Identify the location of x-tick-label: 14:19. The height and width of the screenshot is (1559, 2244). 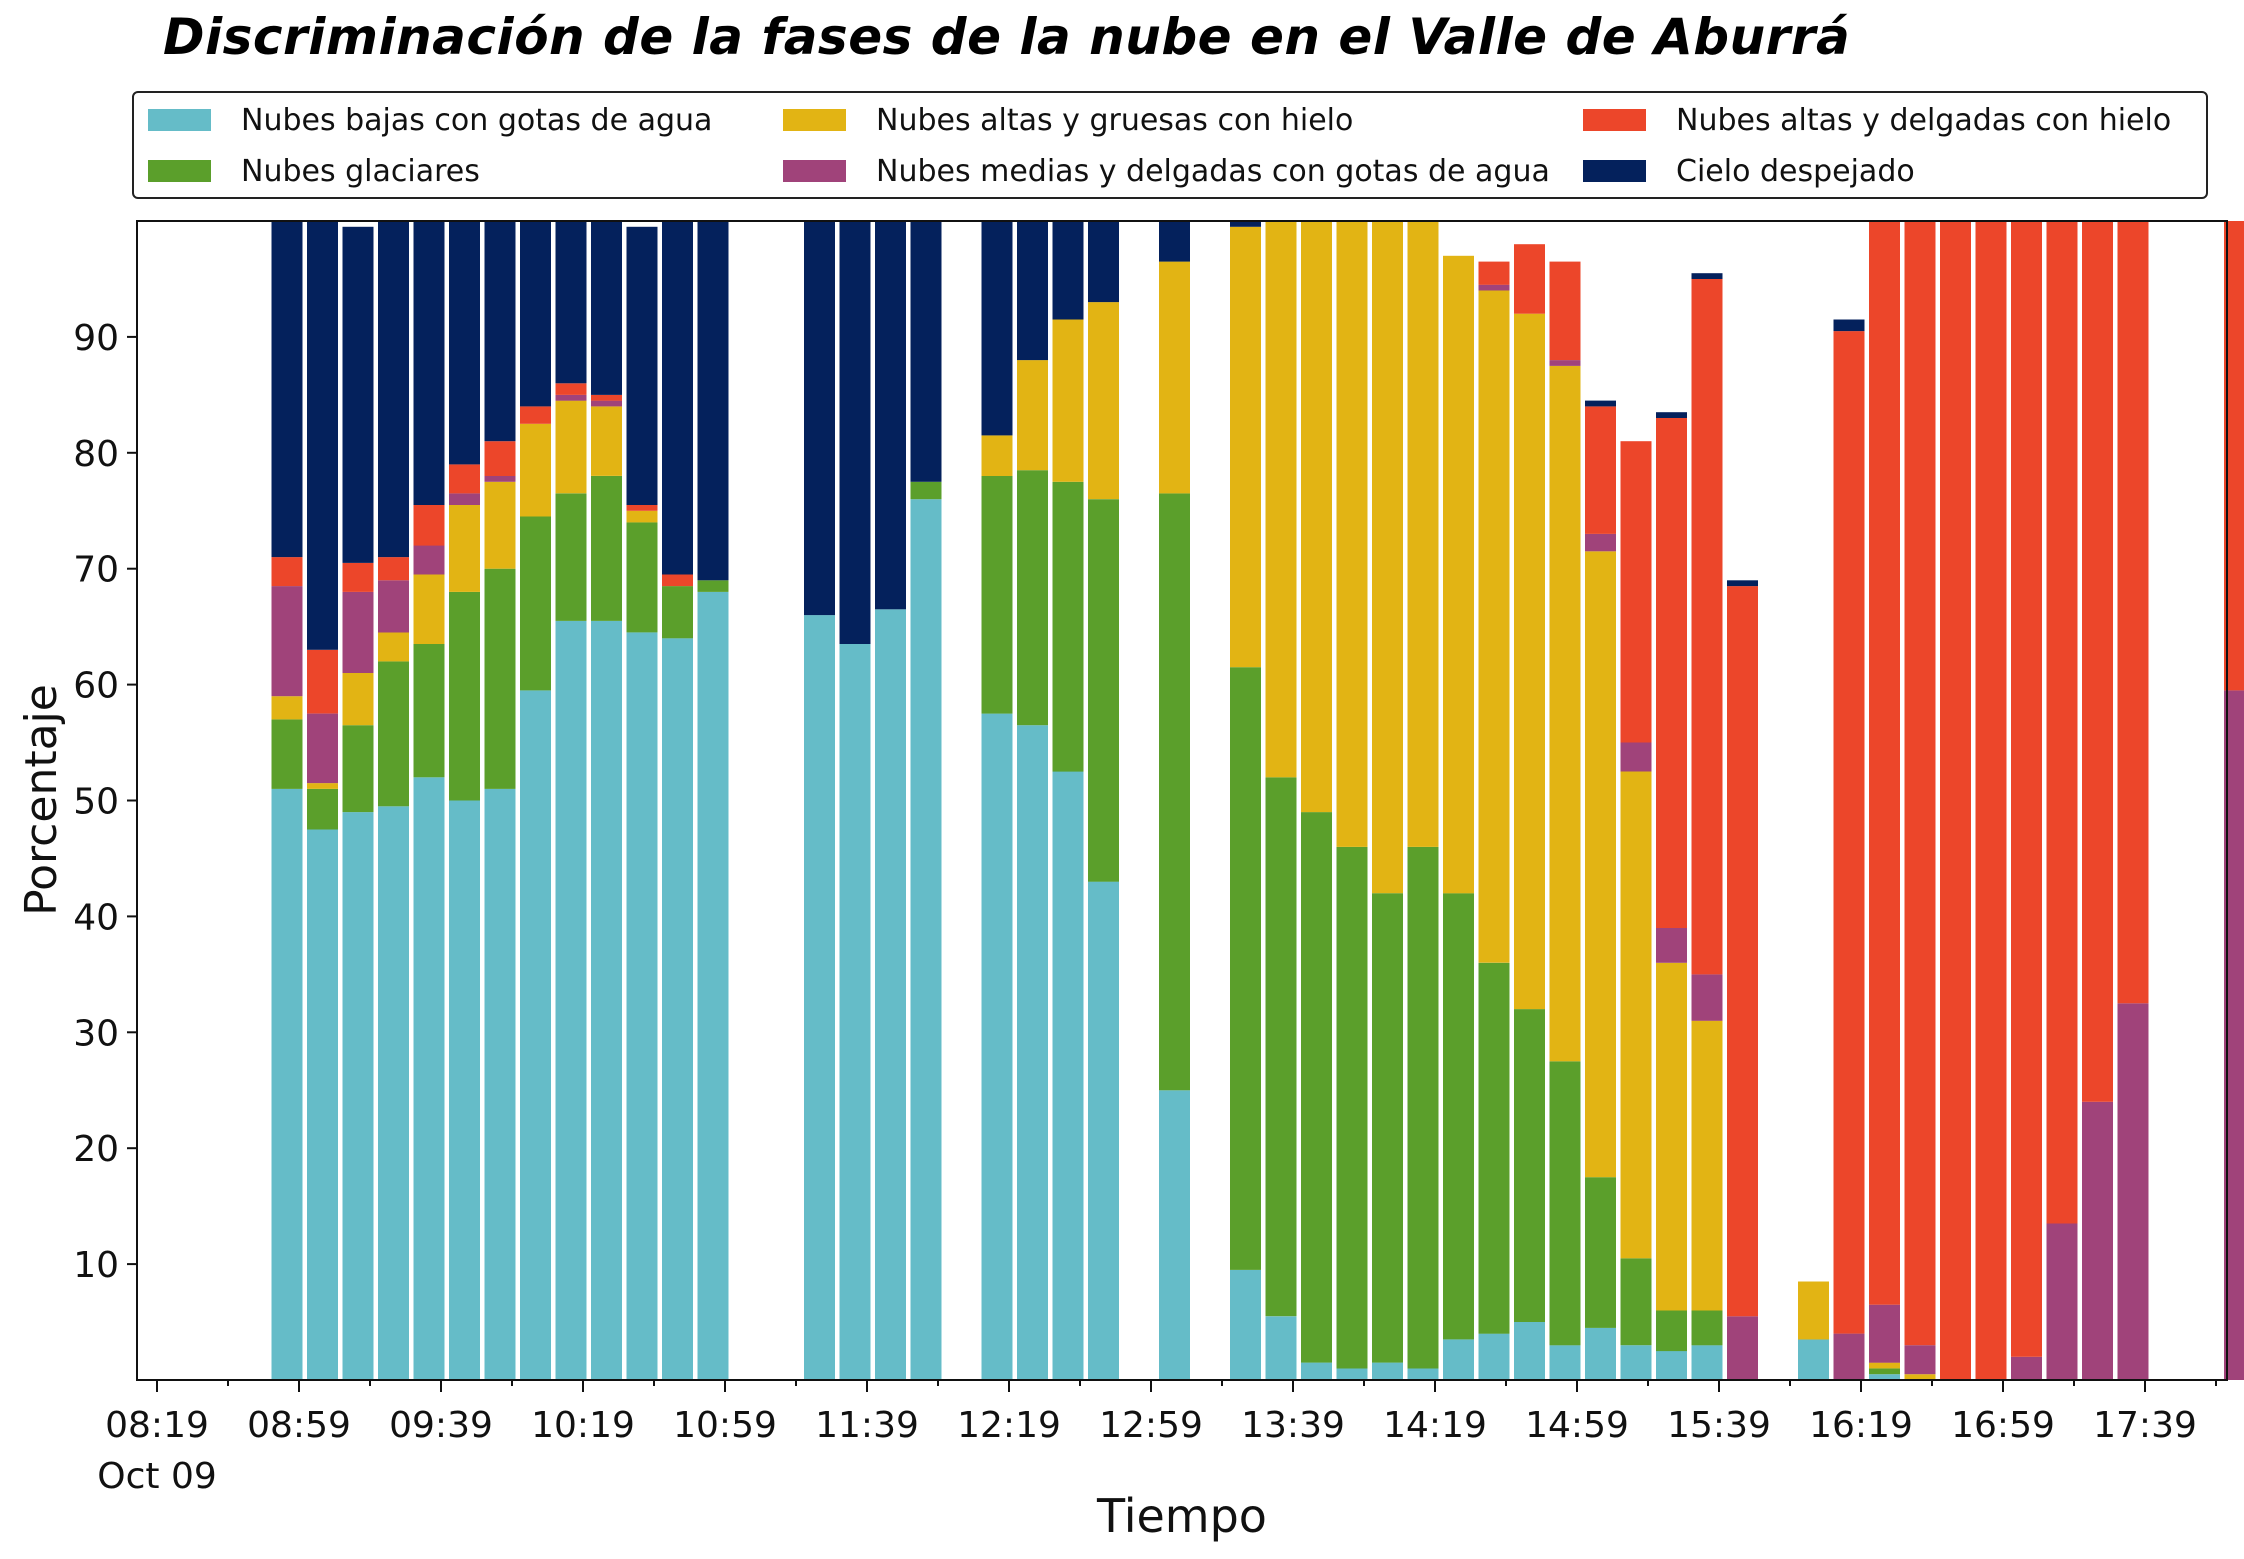
(1435, 1425).